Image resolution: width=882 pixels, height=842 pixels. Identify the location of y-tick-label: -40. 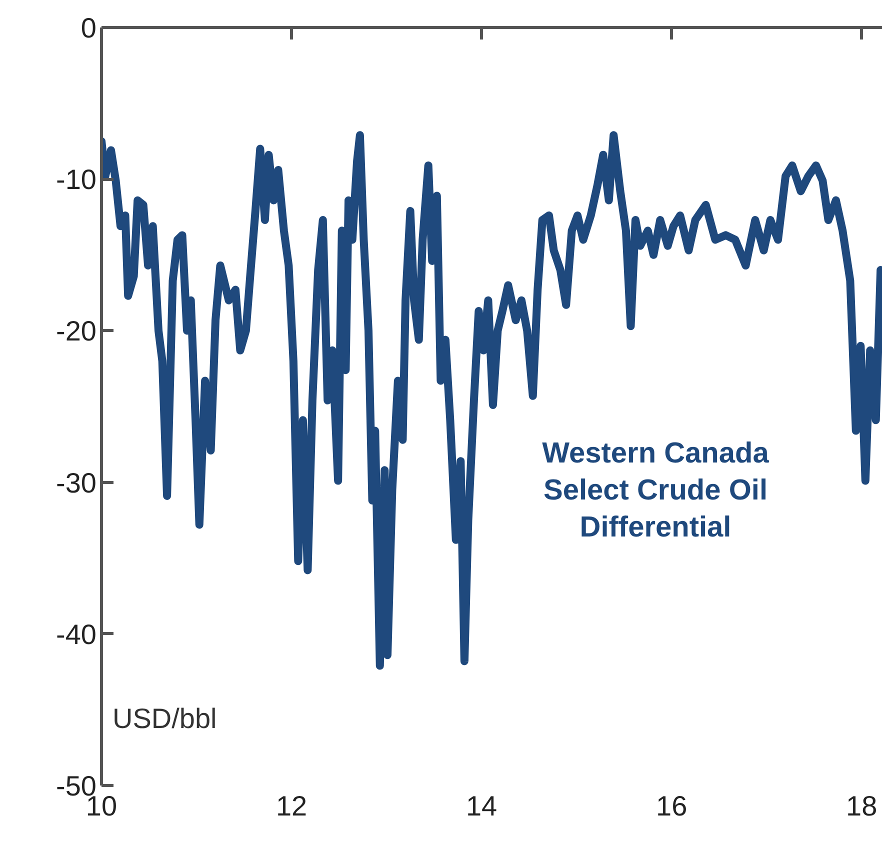
(76, 634).